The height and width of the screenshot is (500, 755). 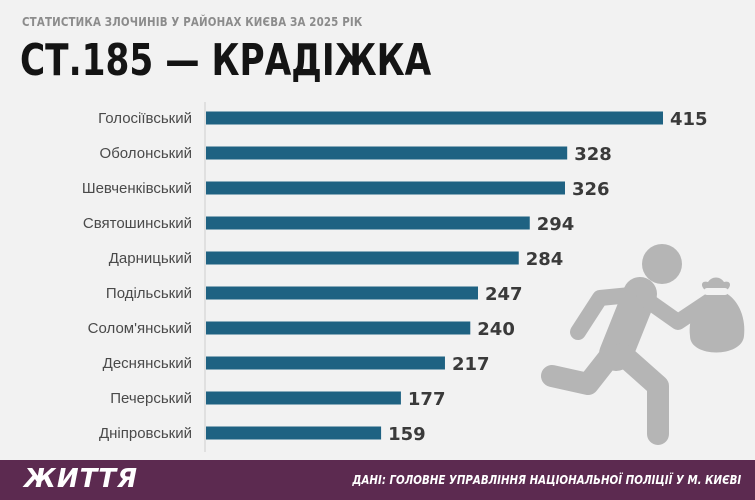 What do you see at coordinates (226, 60) in the screenshot?
I see `chart-title: СТ.185 — КРАДІЖКА` at bounding box center [226, 60].